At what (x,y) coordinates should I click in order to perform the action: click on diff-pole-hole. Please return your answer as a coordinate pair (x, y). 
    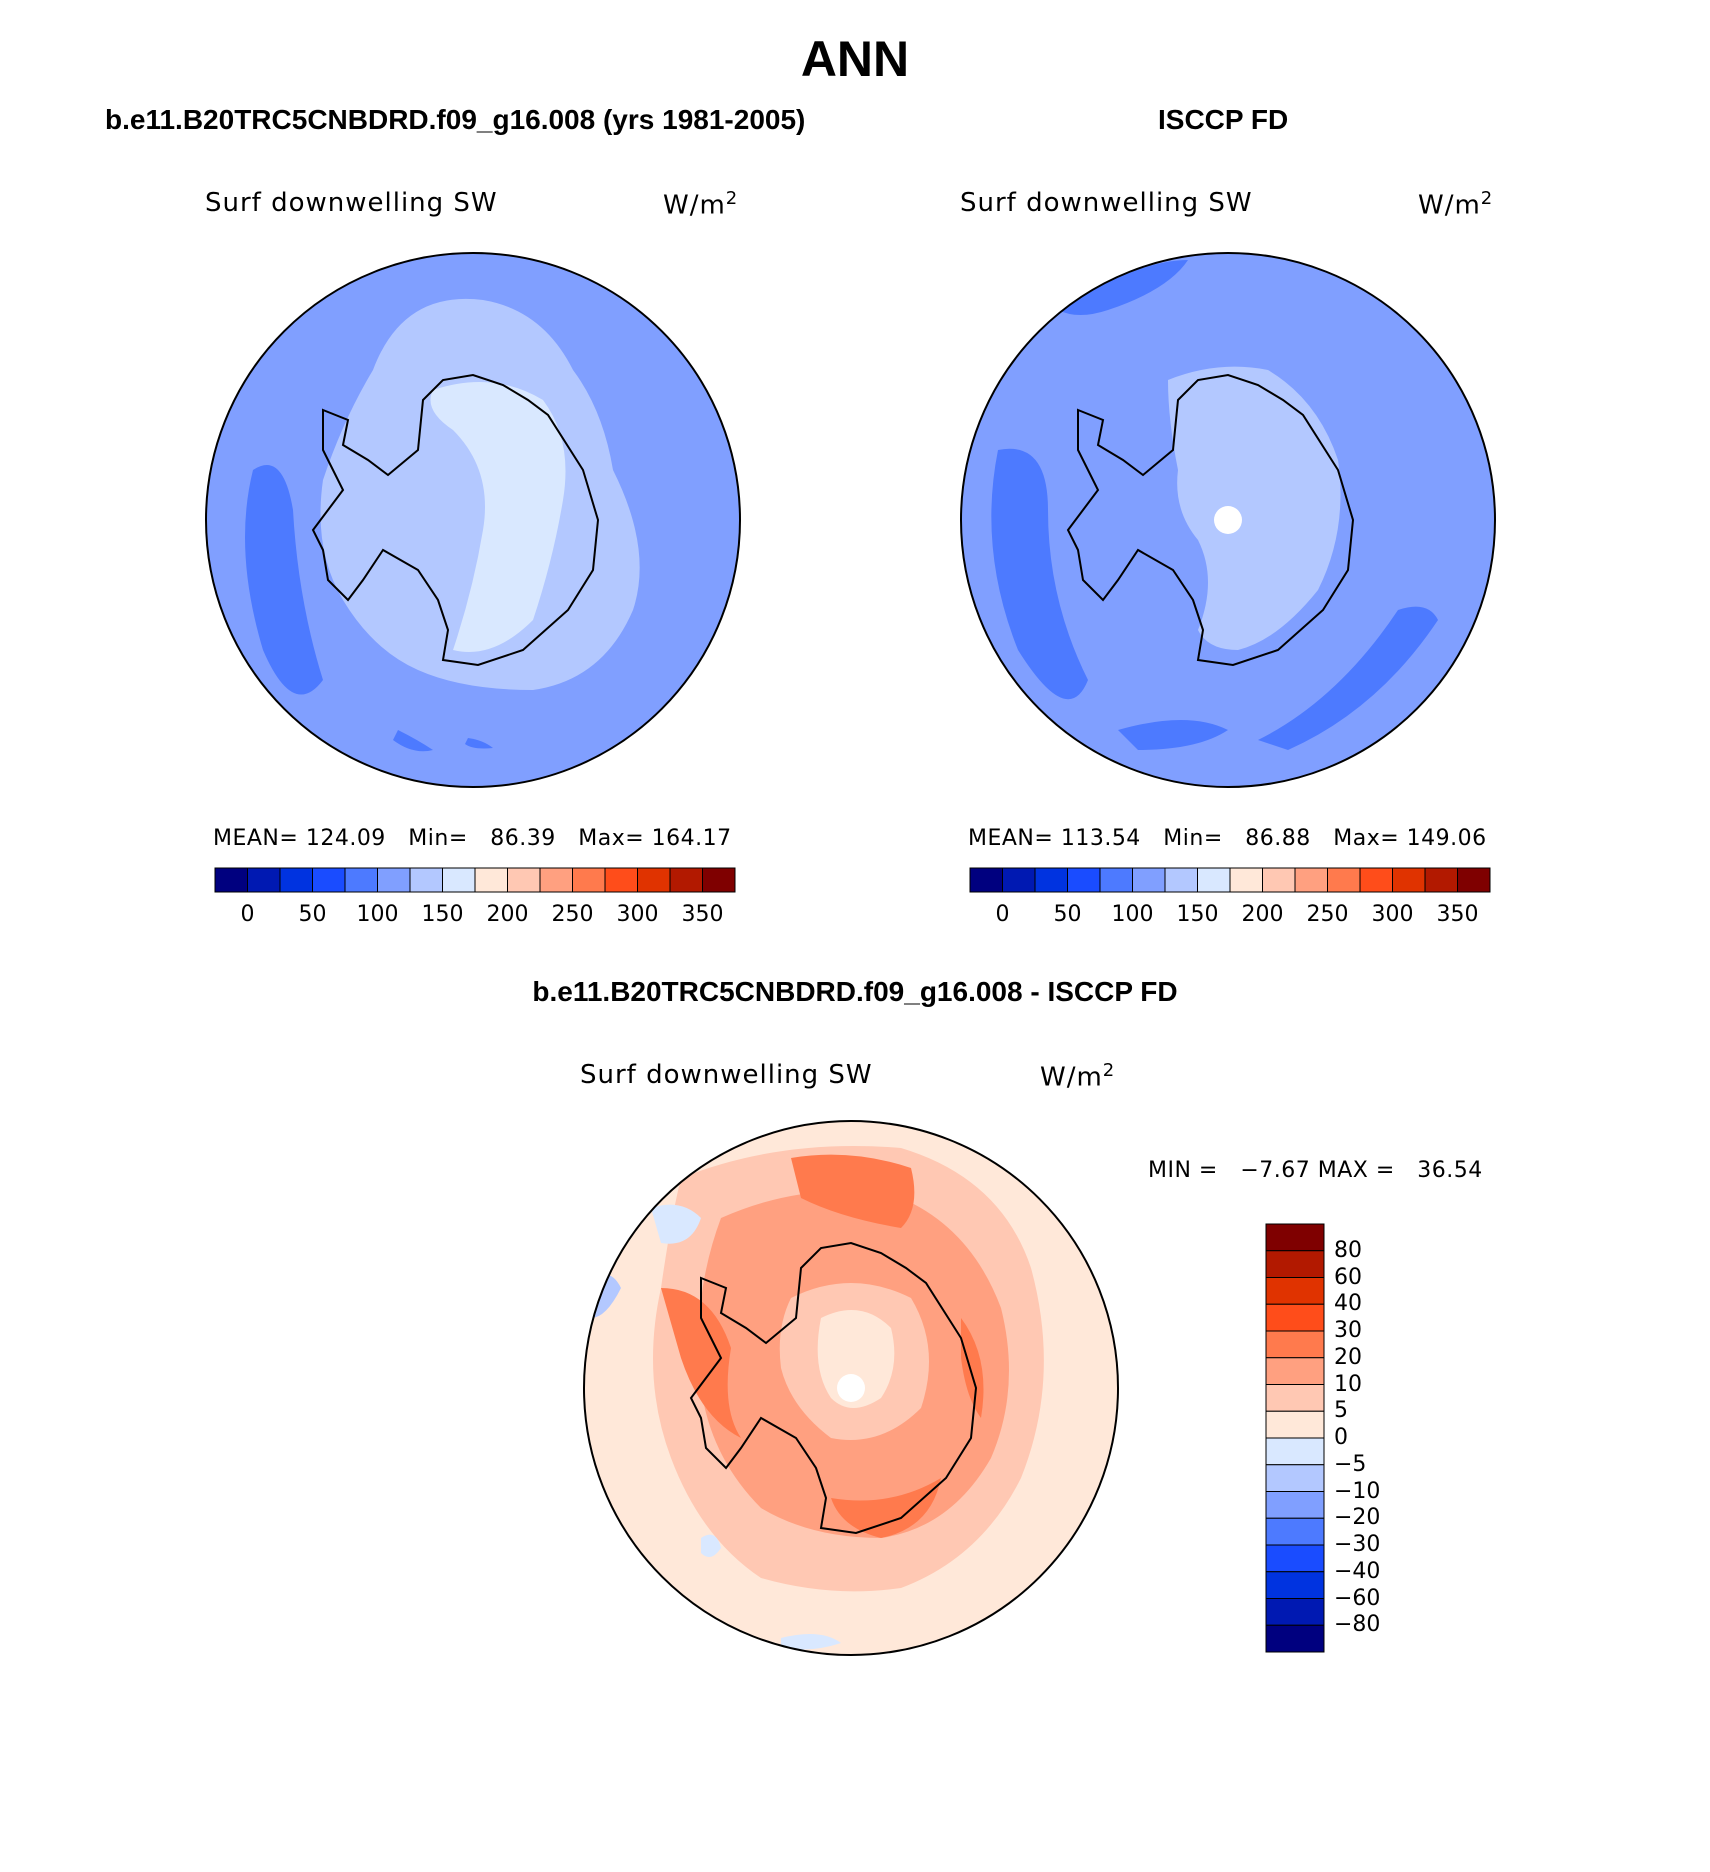
    Looking at the image, I should click on (851, 1388).